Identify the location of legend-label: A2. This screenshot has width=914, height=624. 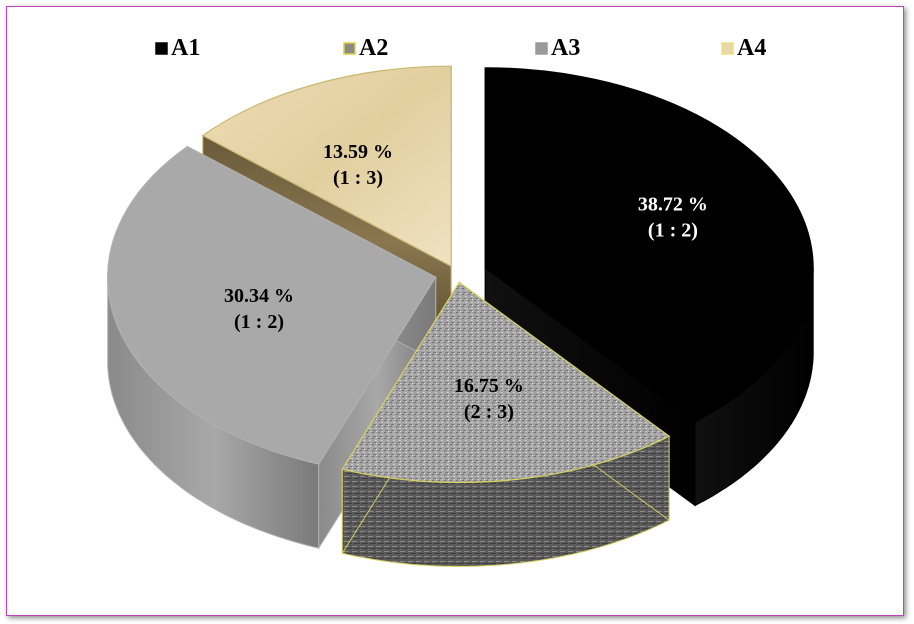
(373, 48).